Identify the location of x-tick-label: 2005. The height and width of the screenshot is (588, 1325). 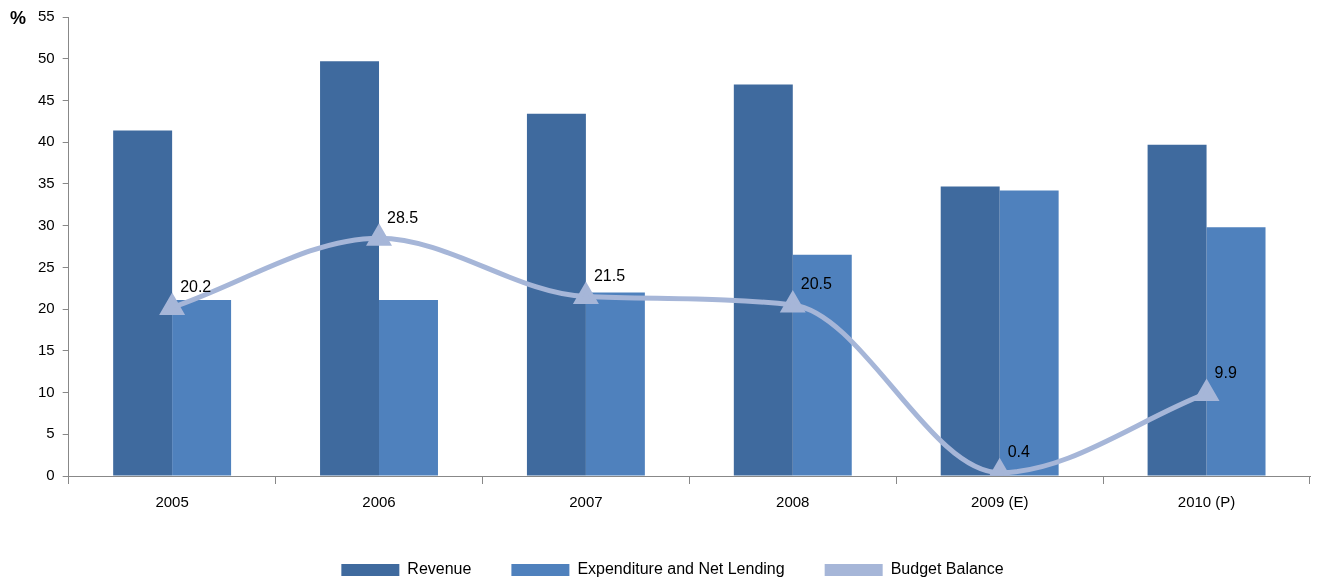
(172, 502).